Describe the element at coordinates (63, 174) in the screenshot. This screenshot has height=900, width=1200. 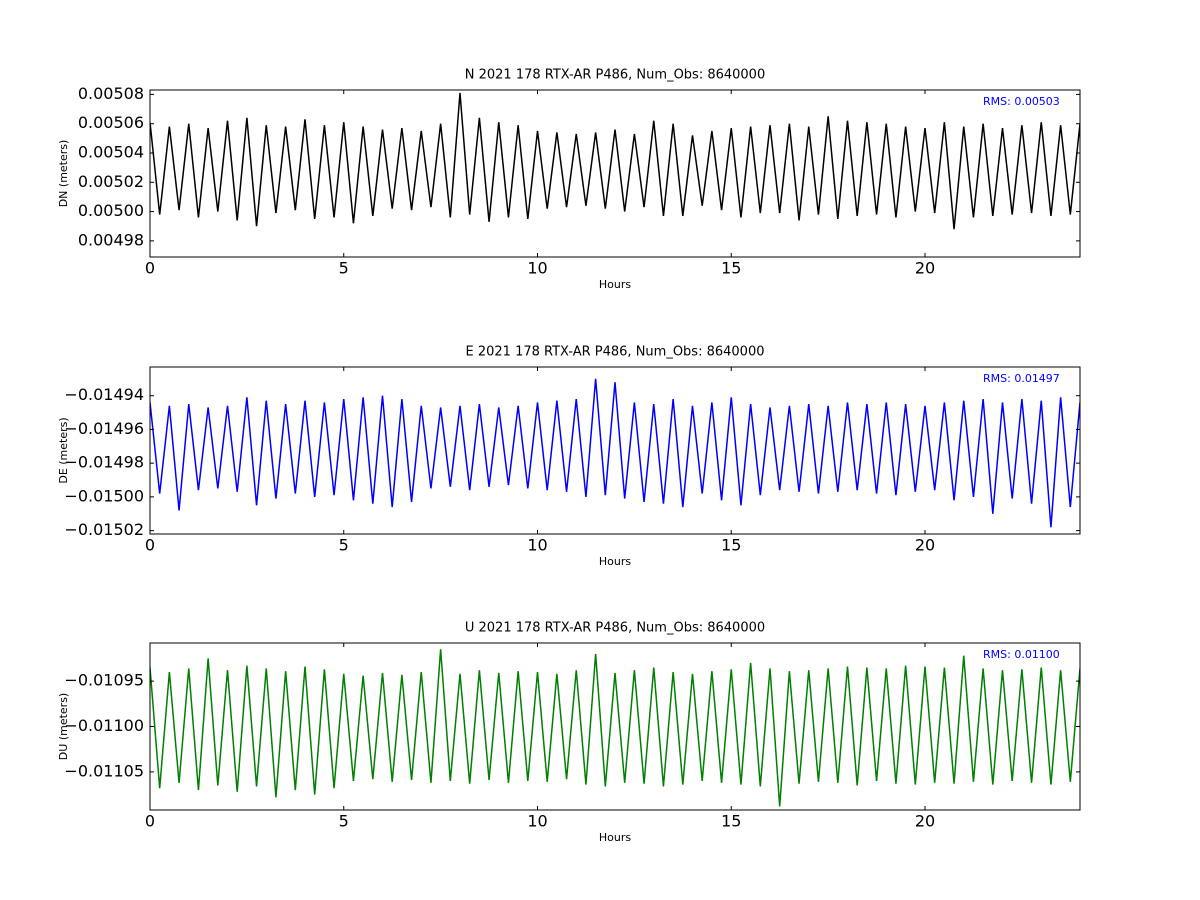
I see `y-axis-label: DN (meters)` at that location.